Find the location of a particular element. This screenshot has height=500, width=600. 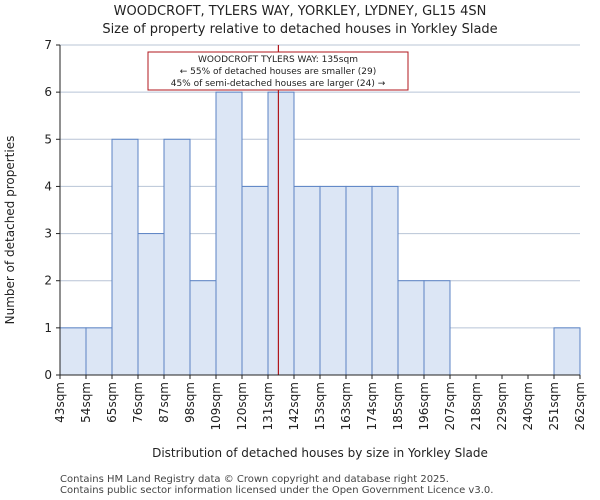

bar-174sqm is located at coordinates (385, 280).